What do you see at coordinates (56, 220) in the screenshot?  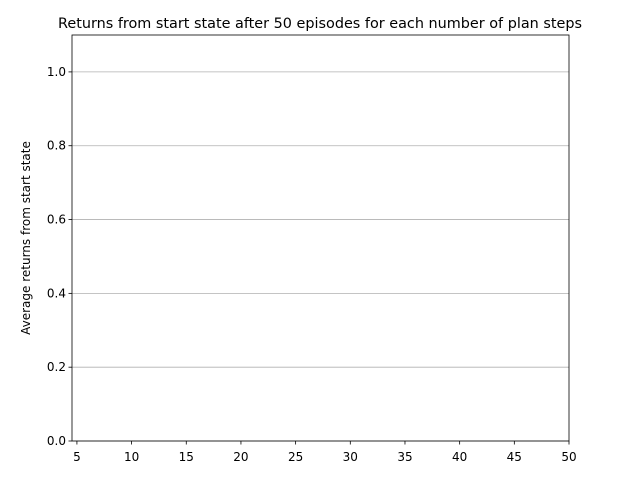 I see `y-tick-label: 0.6` at bounding box center [56, 220].